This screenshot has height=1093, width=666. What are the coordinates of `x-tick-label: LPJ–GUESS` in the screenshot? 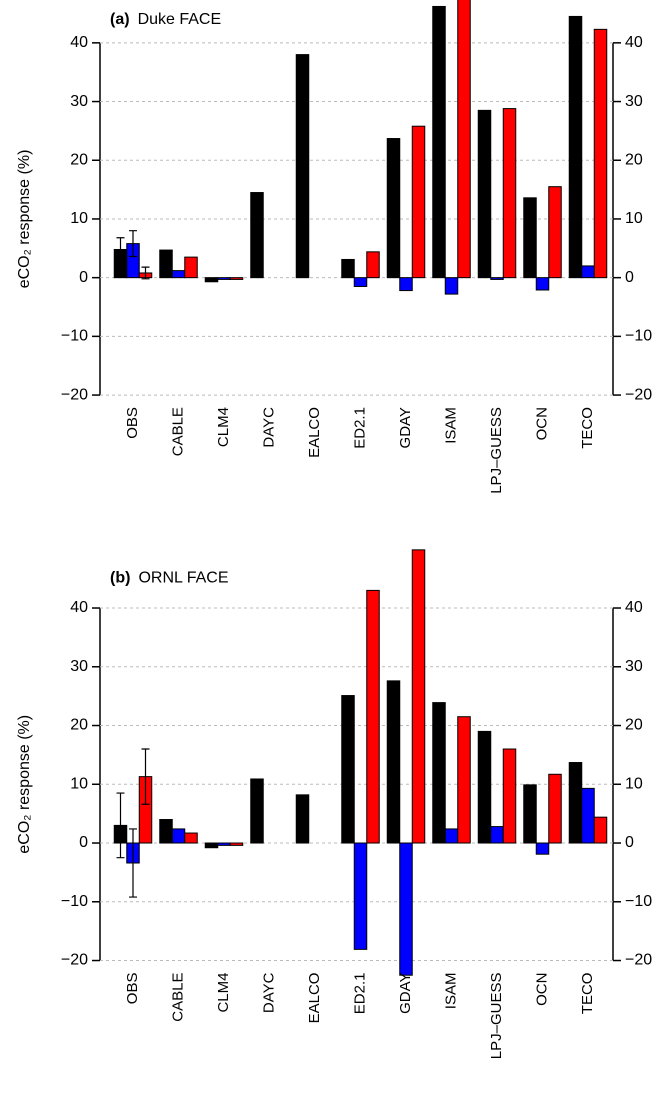 It's located at (496, 1016).